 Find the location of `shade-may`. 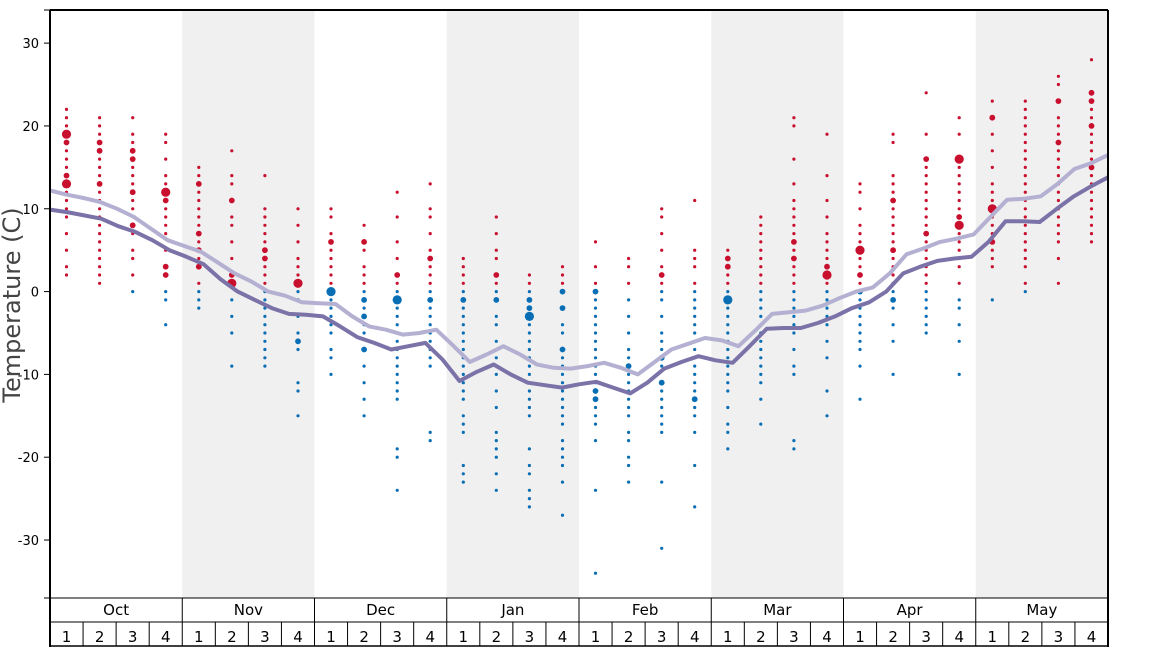

shade-may is located at coordinates (1041, 304).